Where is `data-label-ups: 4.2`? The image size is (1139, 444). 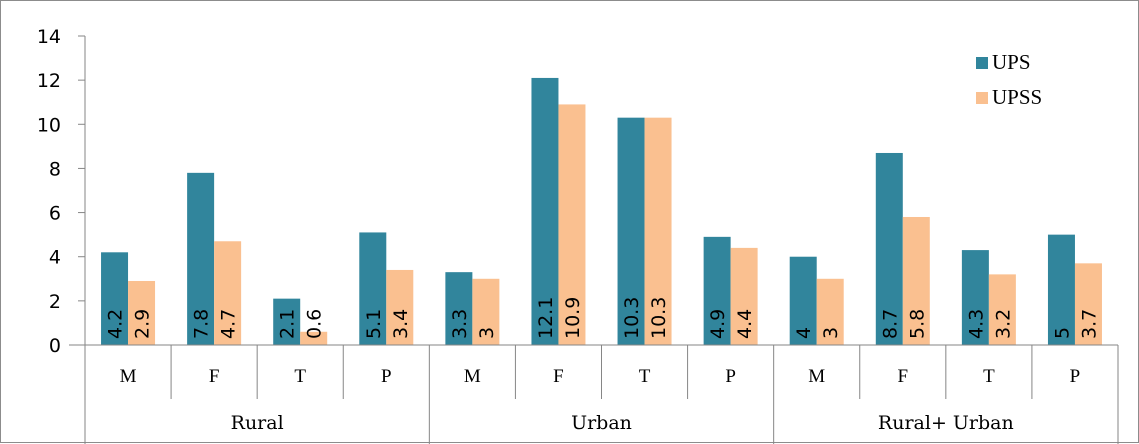
data-label-ups: 4.2 is located at coordinates (116, 324).